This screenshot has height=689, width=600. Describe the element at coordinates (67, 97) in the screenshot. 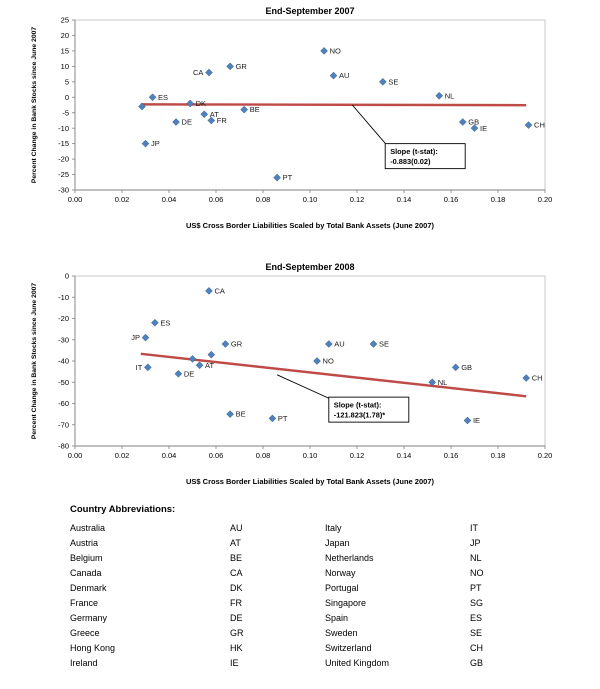

I see `y-tick-label: 0` at that location.